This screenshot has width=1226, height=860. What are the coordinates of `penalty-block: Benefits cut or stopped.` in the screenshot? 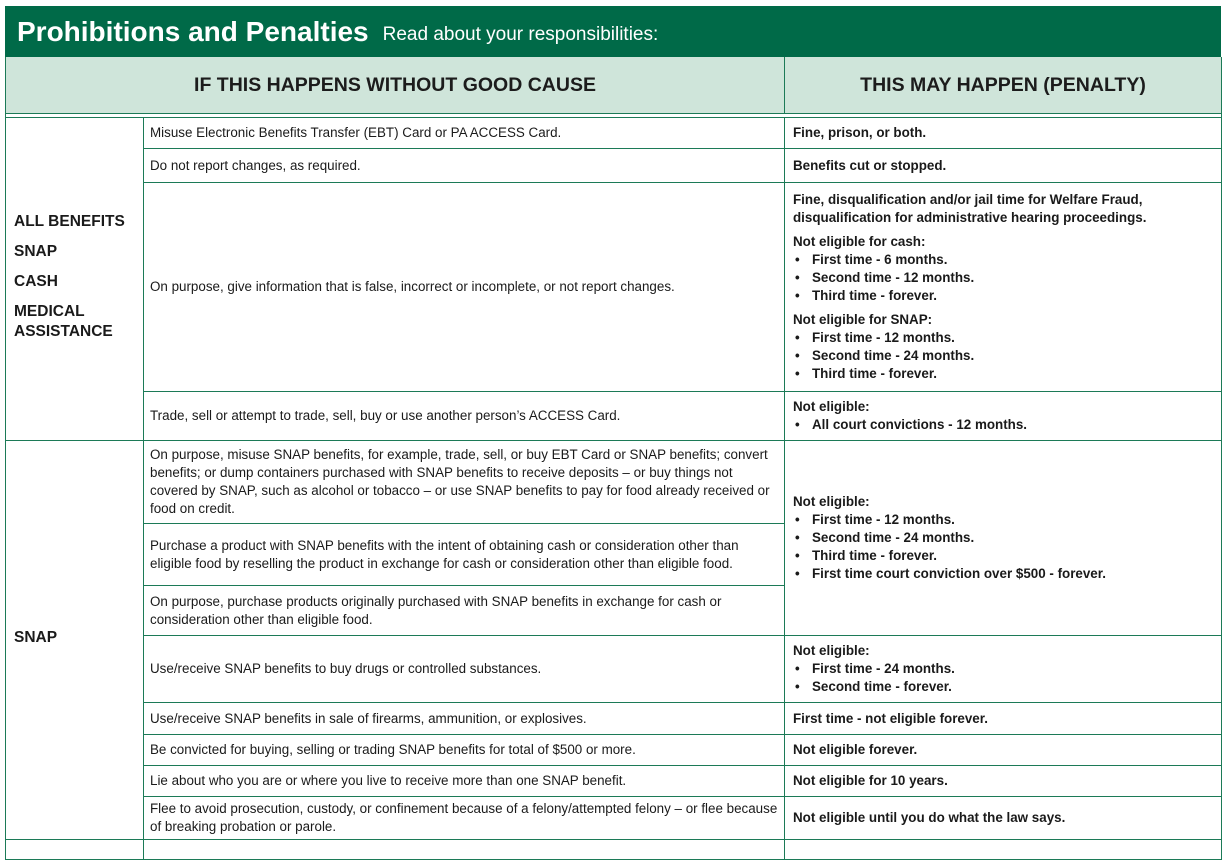 It's located at (1004, 166).